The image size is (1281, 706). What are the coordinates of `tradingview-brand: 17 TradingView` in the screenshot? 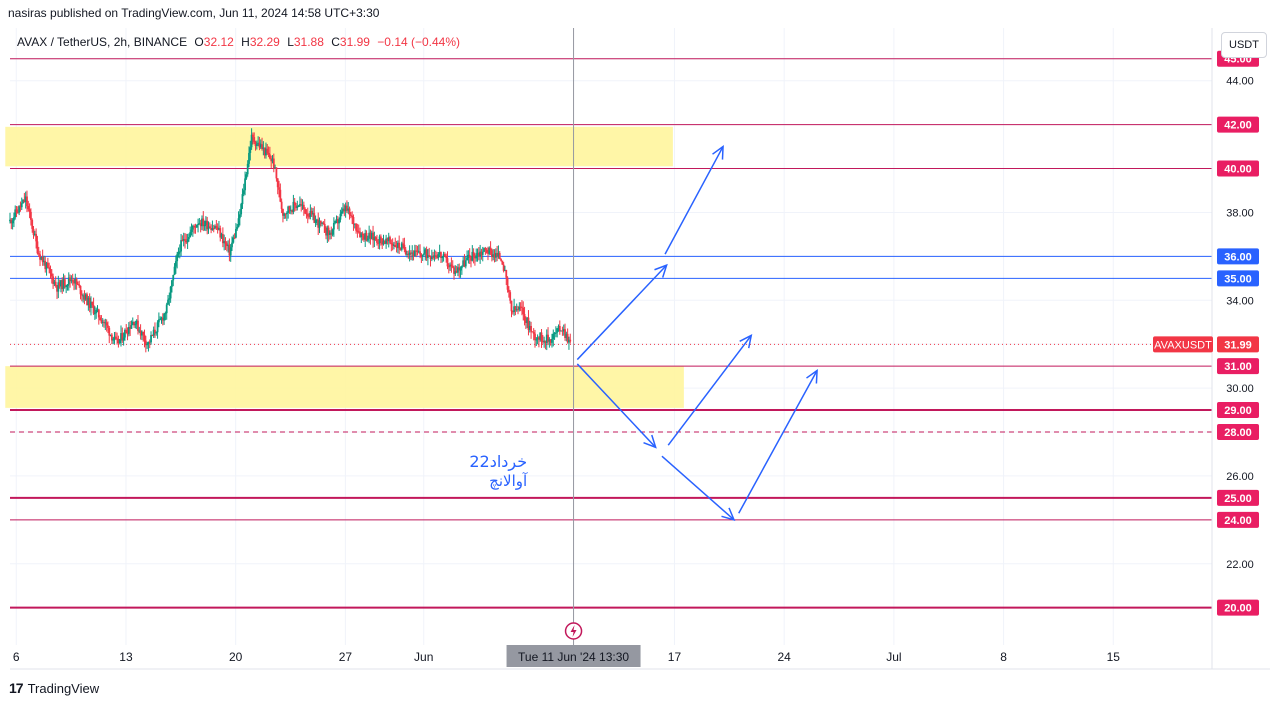 It's located at (54, 688).